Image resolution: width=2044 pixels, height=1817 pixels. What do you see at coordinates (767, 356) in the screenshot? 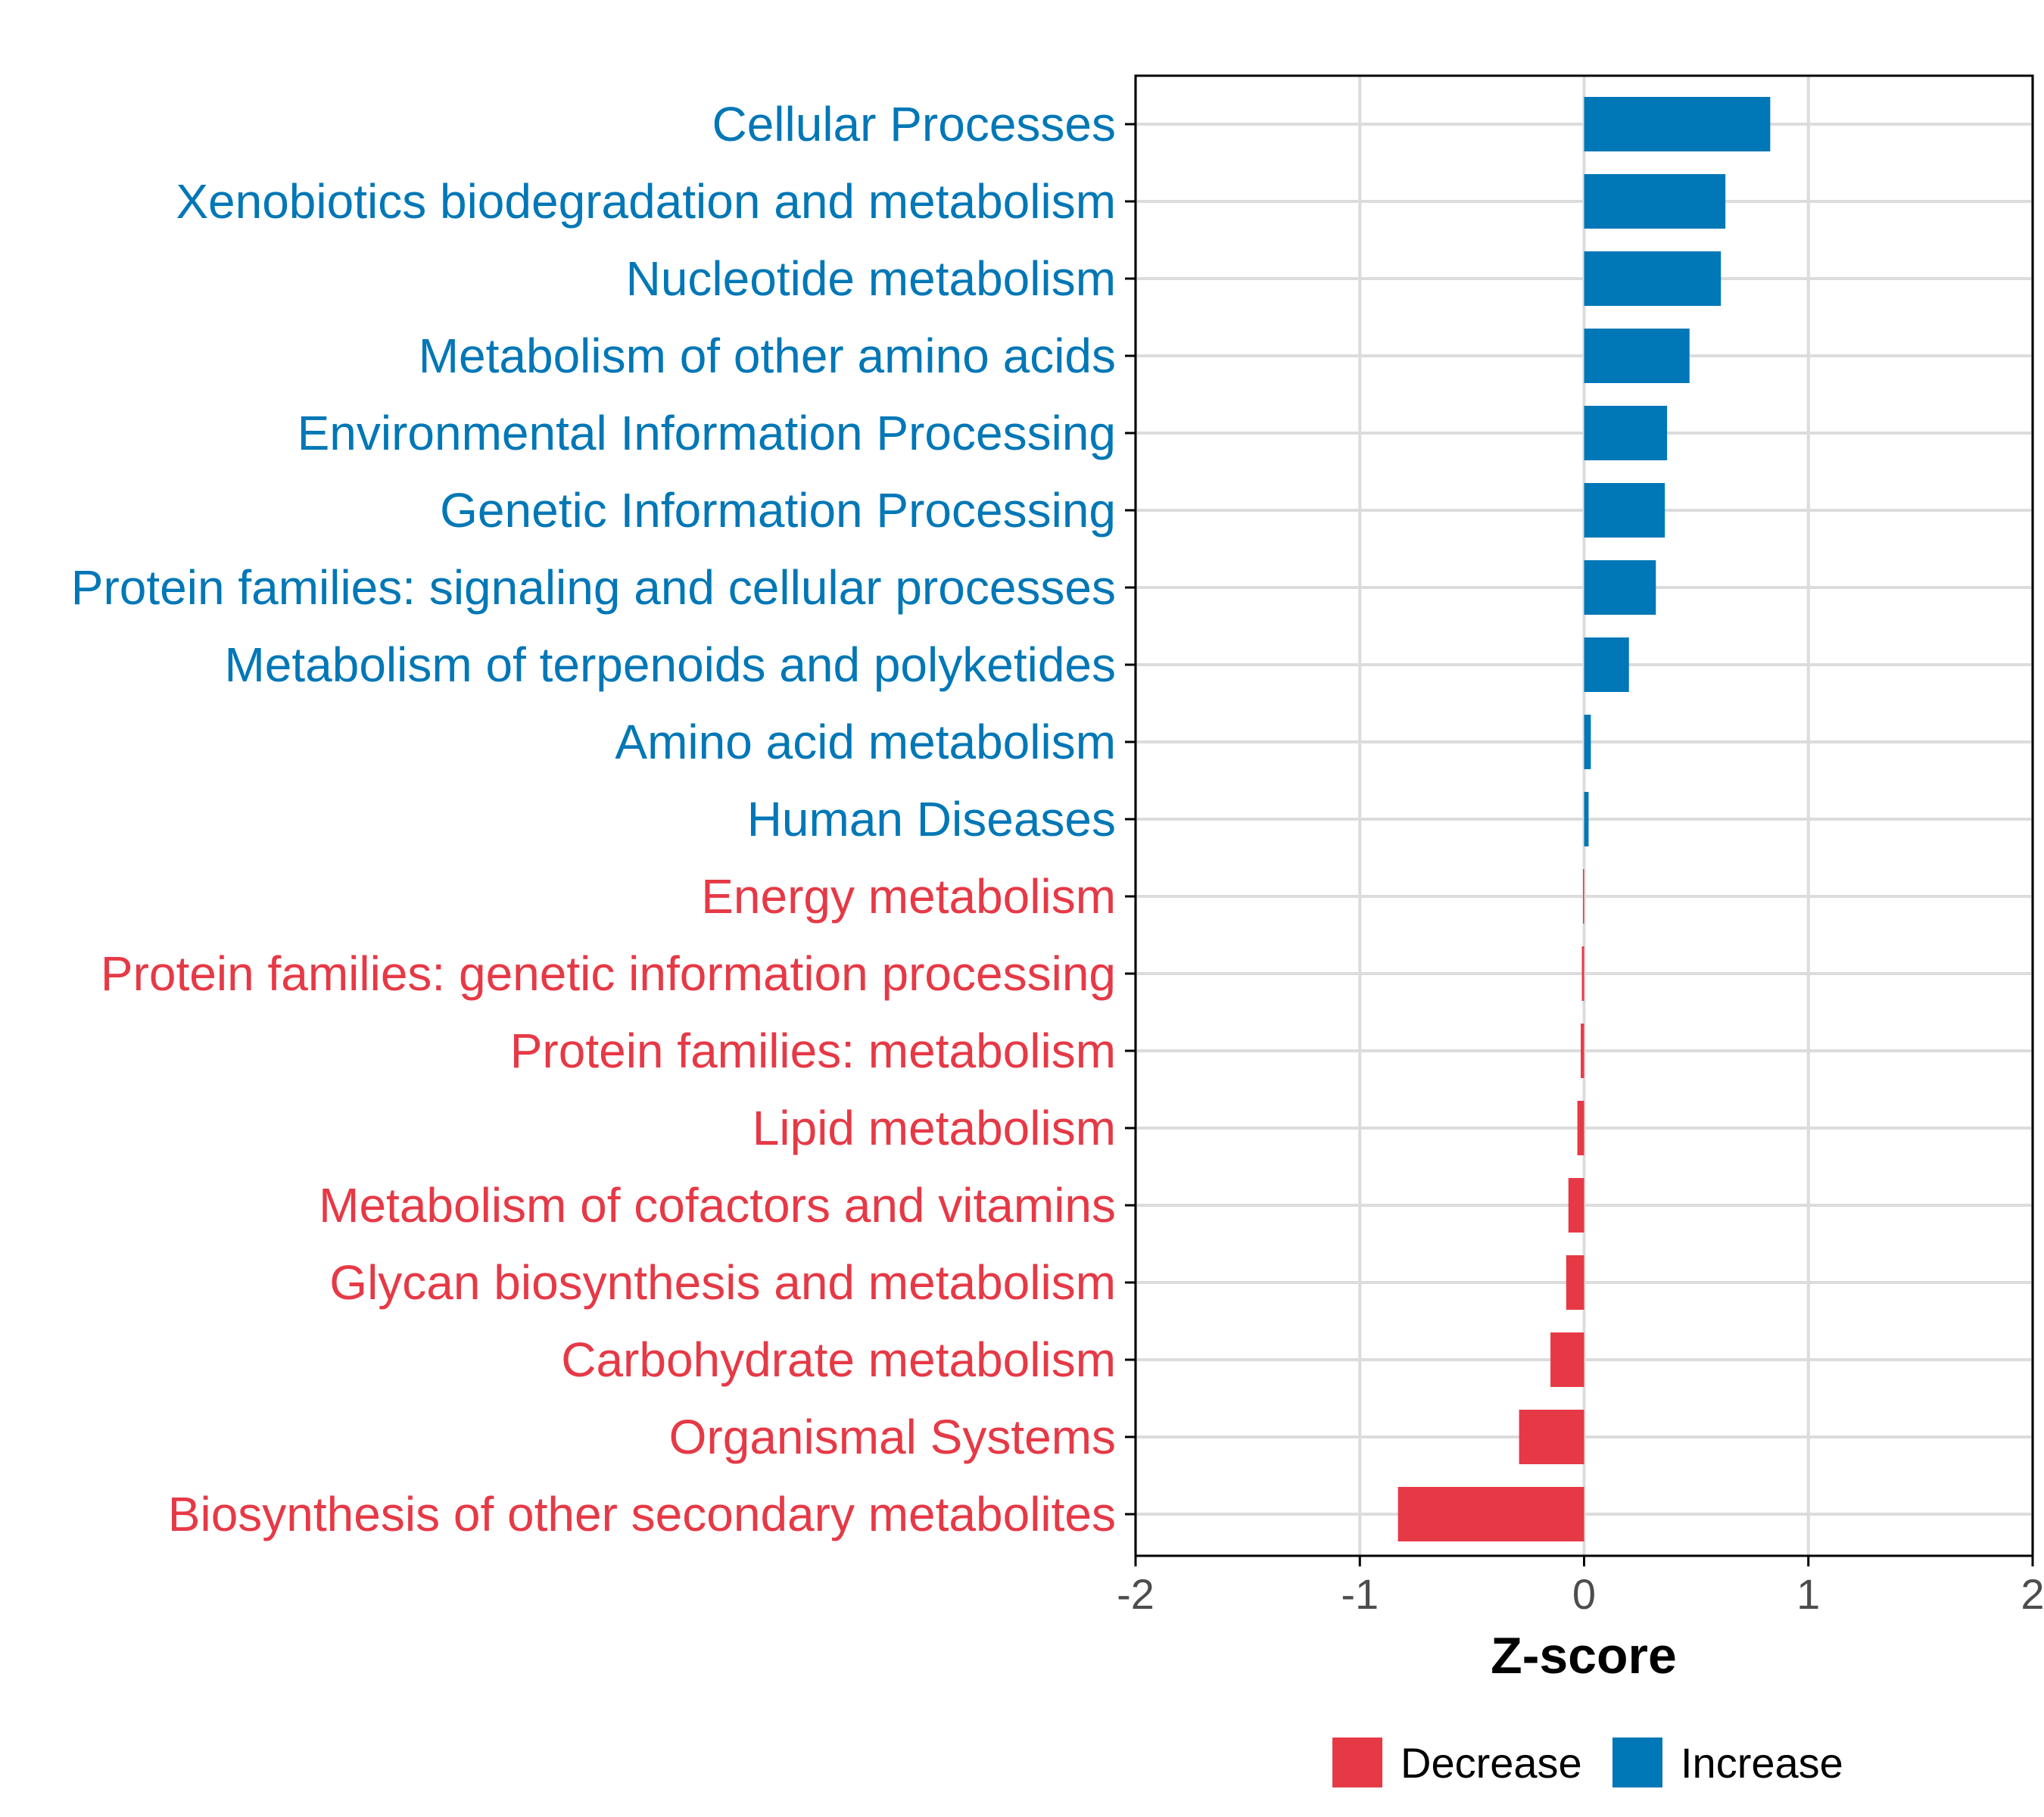
I see `y-tick-label: Metabolism of other amino acids` at bounding box center [767, 356].